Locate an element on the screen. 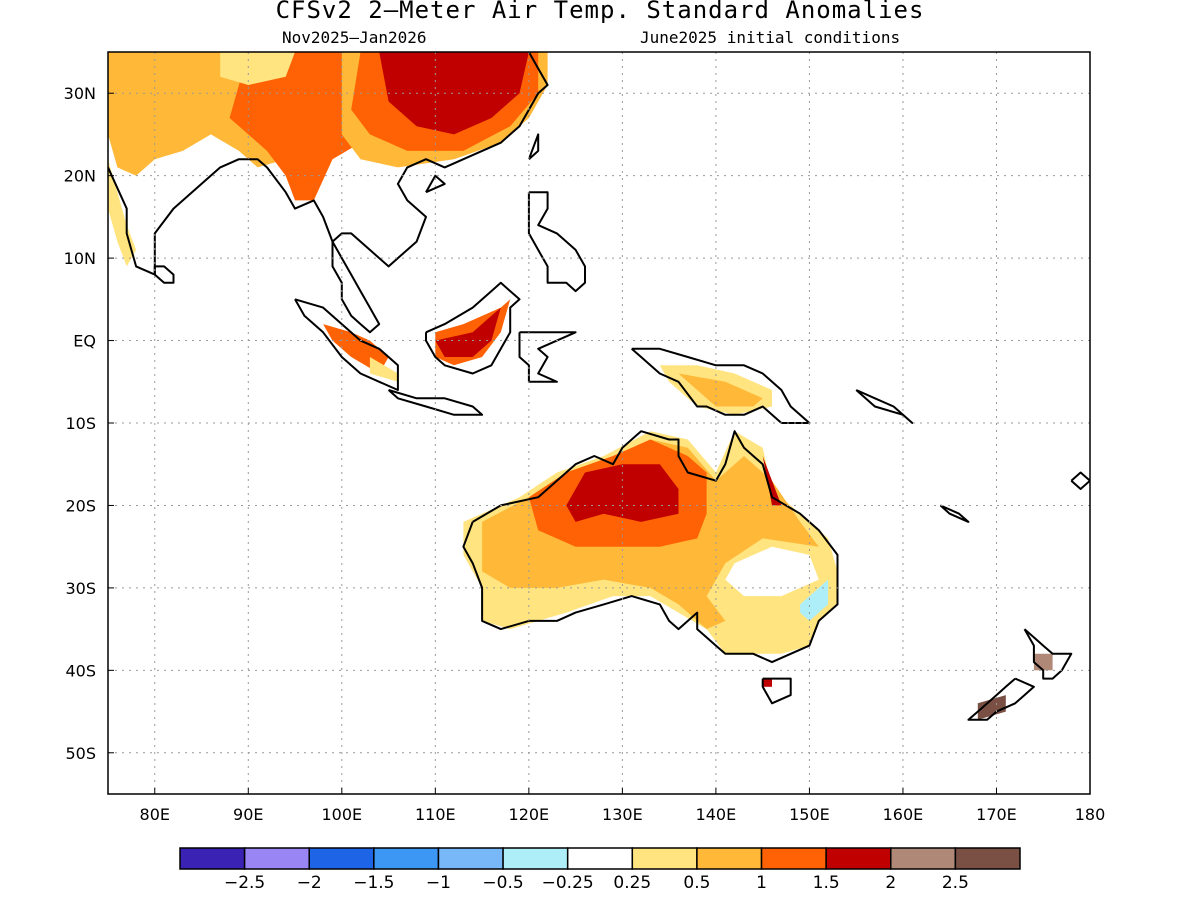  colorbar-label: 0.5 is located at coordinates (696, 883).